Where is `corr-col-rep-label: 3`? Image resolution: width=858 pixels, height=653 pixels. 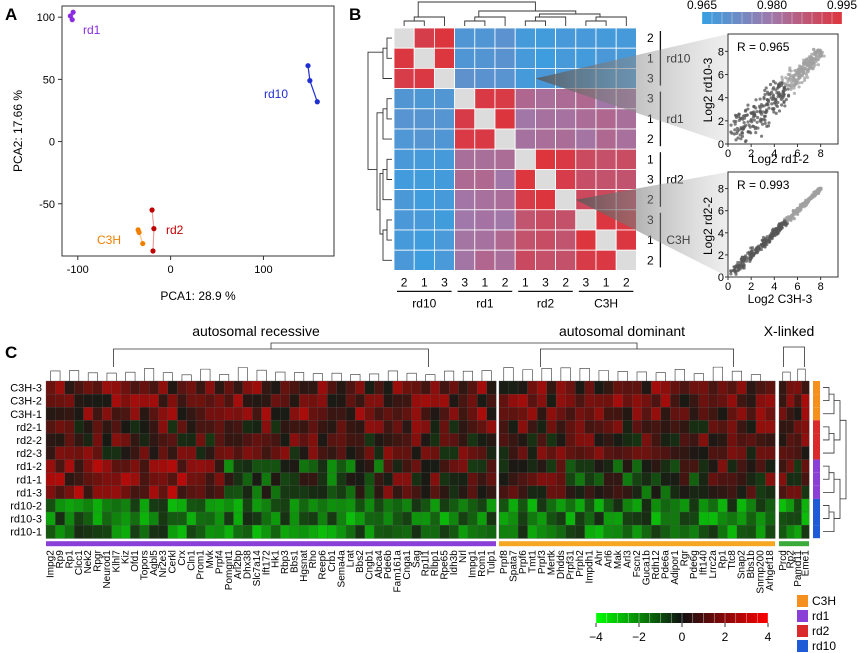
corr-col-rep-label: 3 is located at coordinates (545, 282).